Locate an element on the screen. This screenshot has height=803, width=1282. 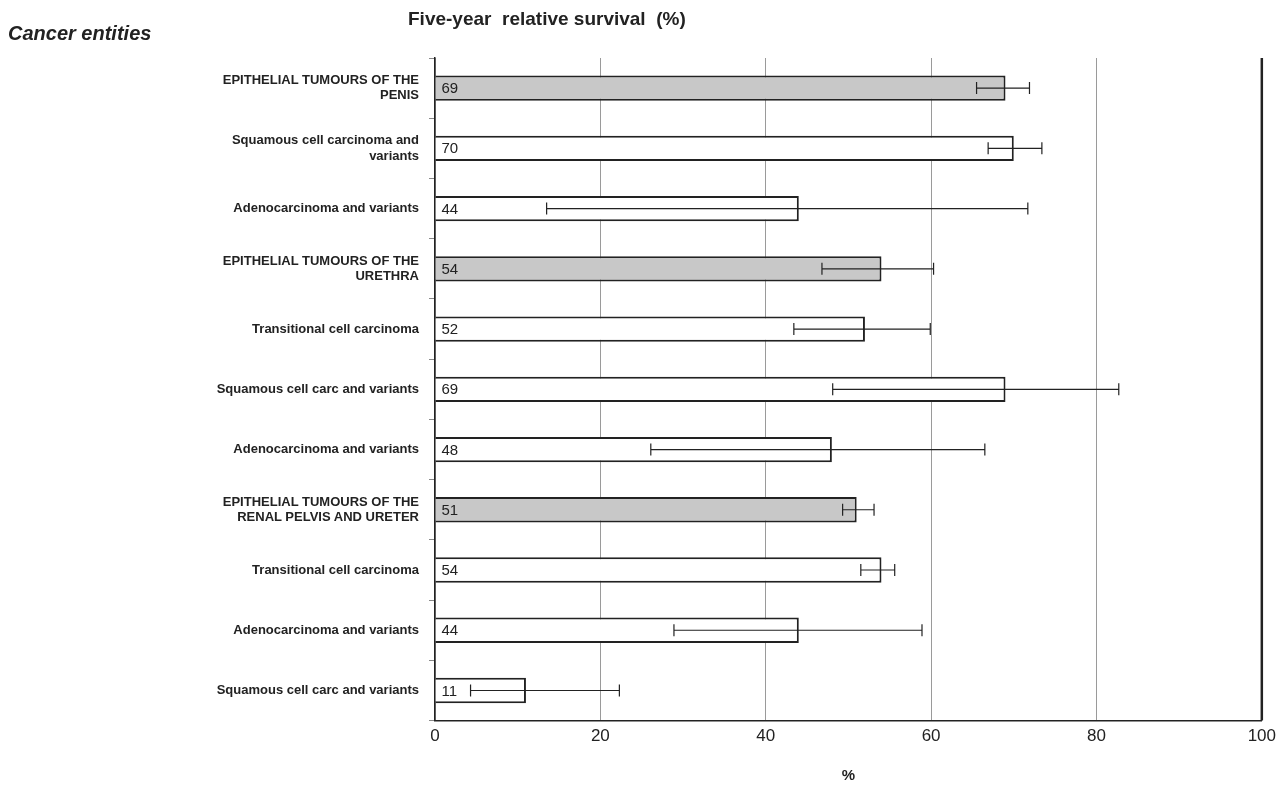
data-label: 70 is located at coordinates (450, 148).